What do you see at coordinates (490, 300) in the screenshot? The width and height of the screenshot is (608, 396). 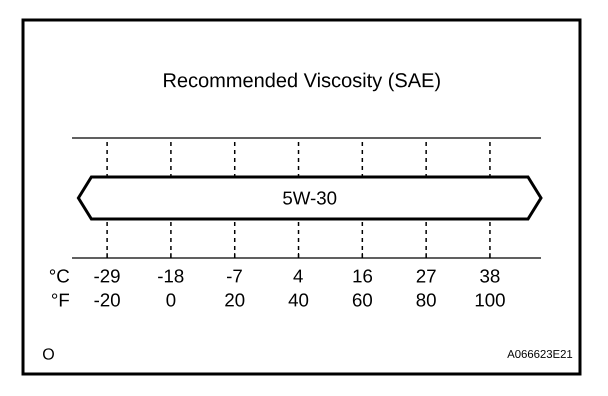 I see `x-tick-label: 100` at bounding box center [490, 300].